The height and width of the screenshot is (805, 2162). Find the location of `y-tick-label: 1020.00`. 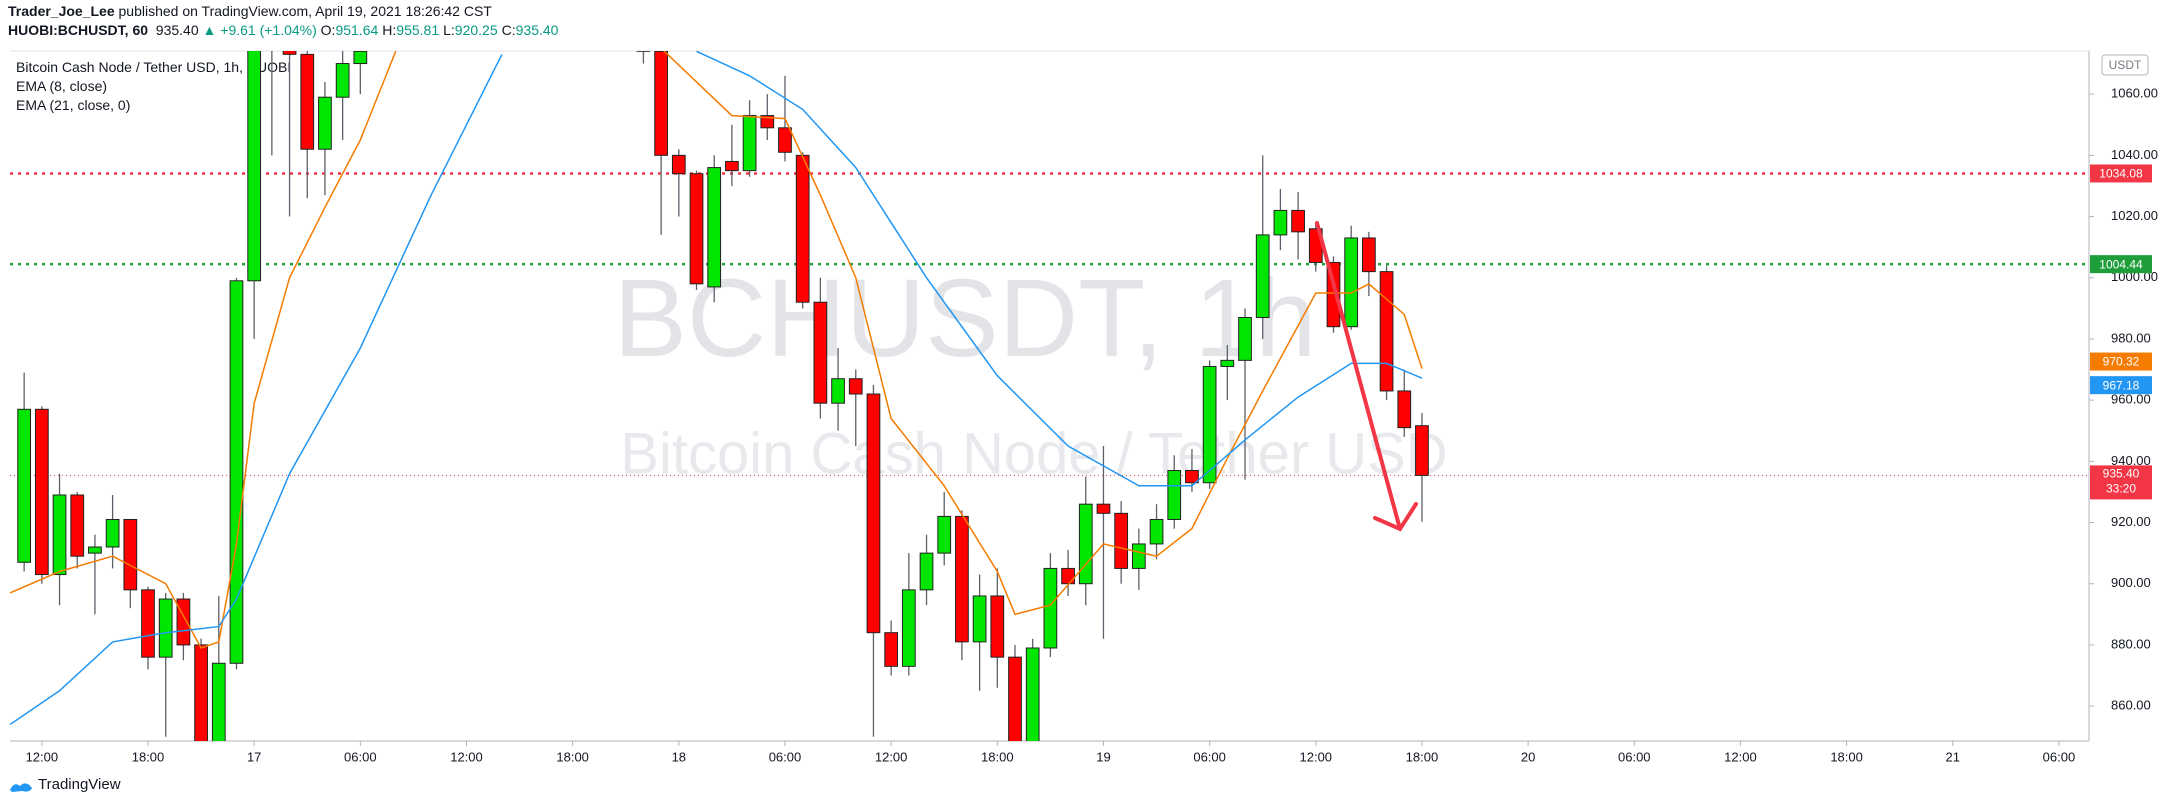

y-tick-label: 1020.00 is located at coordinates (2134, 215).